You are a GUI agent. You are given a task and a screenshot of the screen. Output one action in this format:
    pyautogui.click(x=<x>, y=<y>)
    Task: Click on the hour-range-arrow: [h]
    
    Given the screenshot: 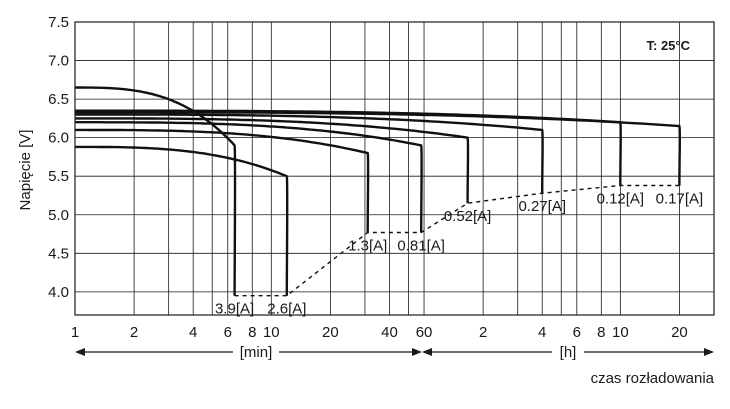 What is the action you would take?
    pyautogui.click(x=568, y=352)
    